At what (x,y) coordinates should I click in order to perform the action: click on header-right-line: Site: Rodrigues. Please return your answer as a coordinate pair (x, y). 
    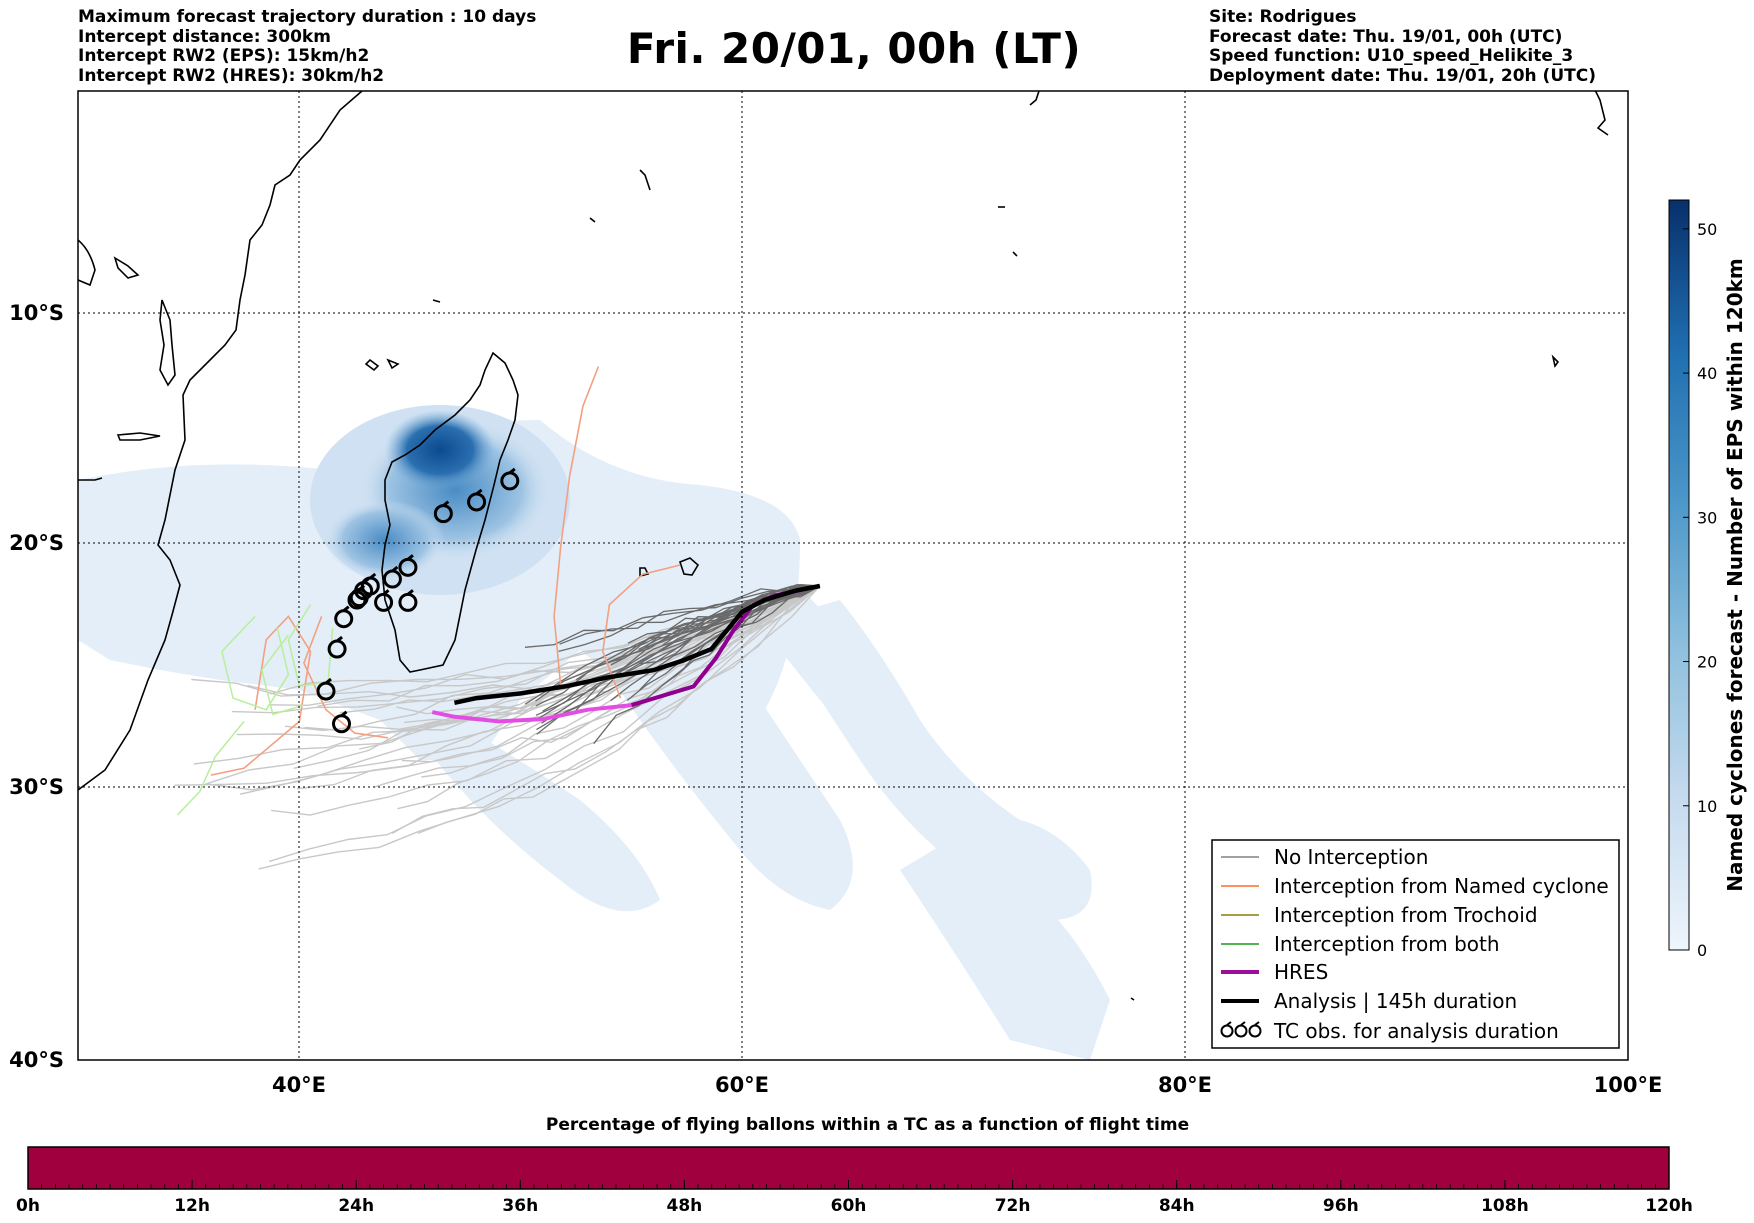
    Looking at the image, I should click on (1283, 17).